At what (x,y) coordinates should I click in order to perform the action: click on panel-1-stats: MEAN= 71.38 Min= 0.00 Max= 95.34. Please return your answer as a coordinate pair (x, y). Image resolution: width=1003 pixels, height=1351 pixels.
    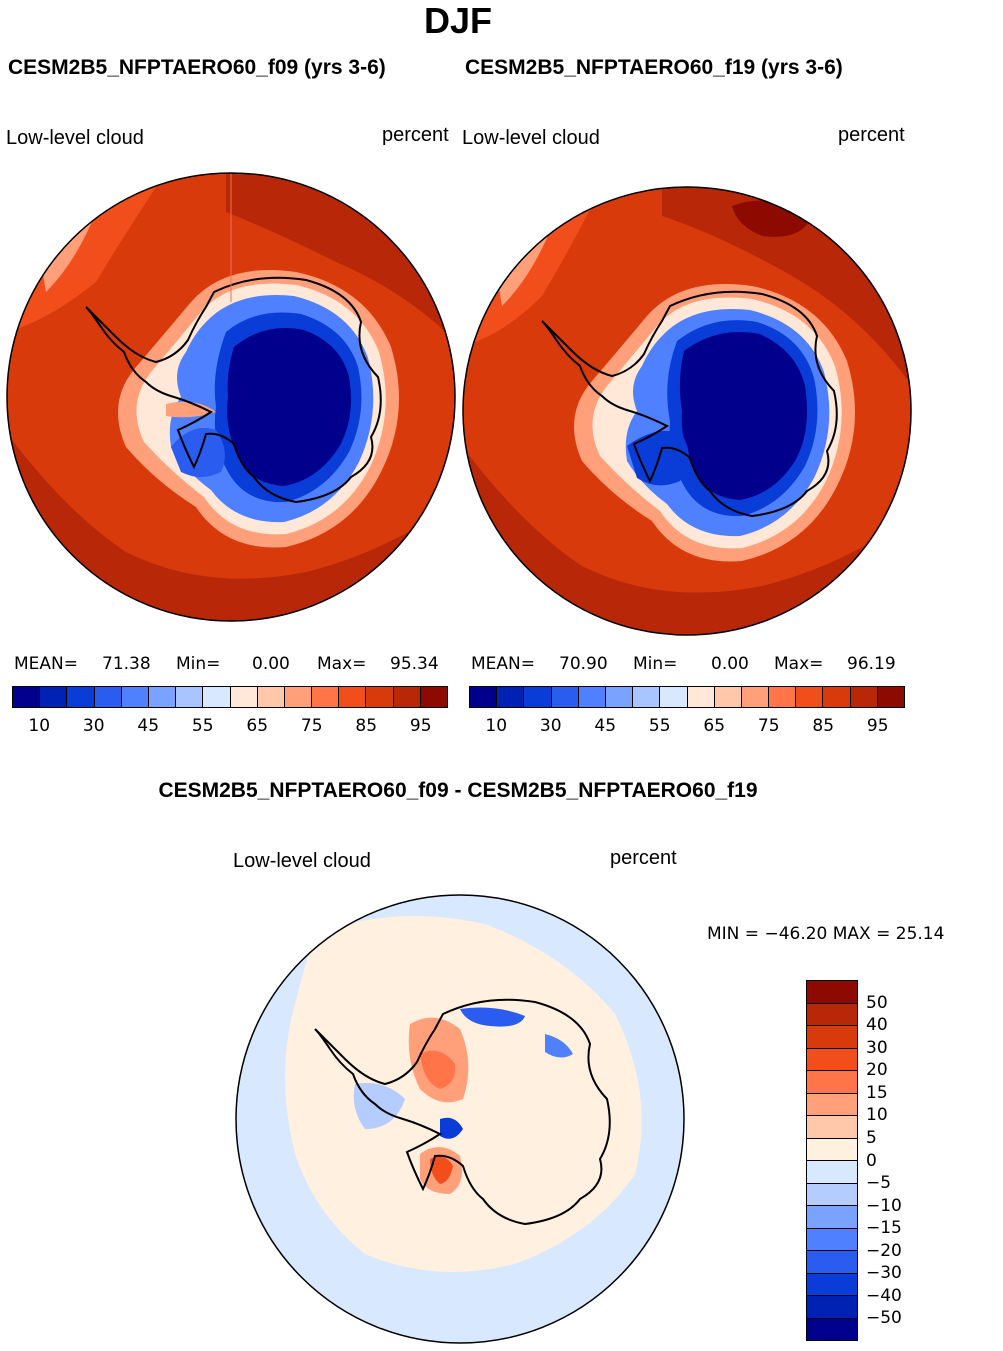
    Looking at the image, I should click on (234, 665).